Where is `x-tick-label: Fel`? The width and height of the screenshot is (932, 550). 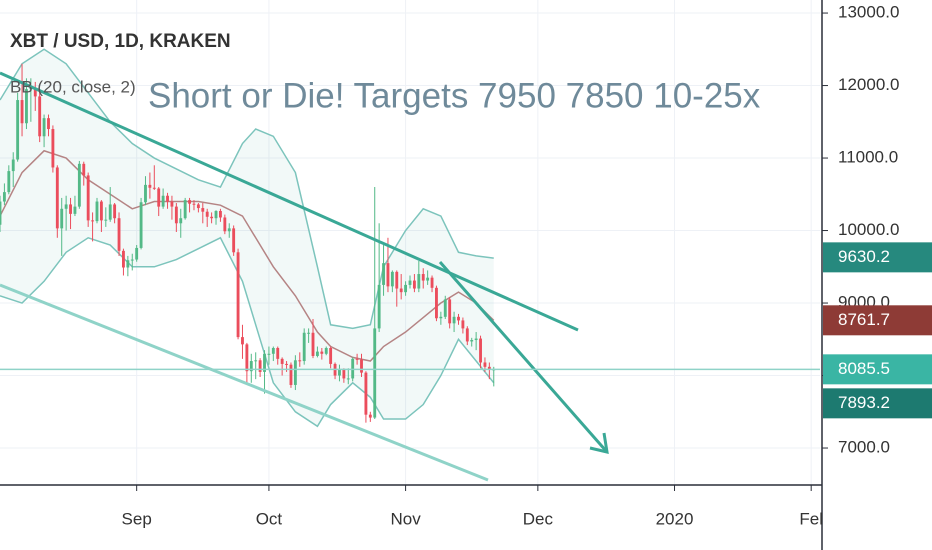 x-tick-label: Fel is located at coordinates (811, 518).